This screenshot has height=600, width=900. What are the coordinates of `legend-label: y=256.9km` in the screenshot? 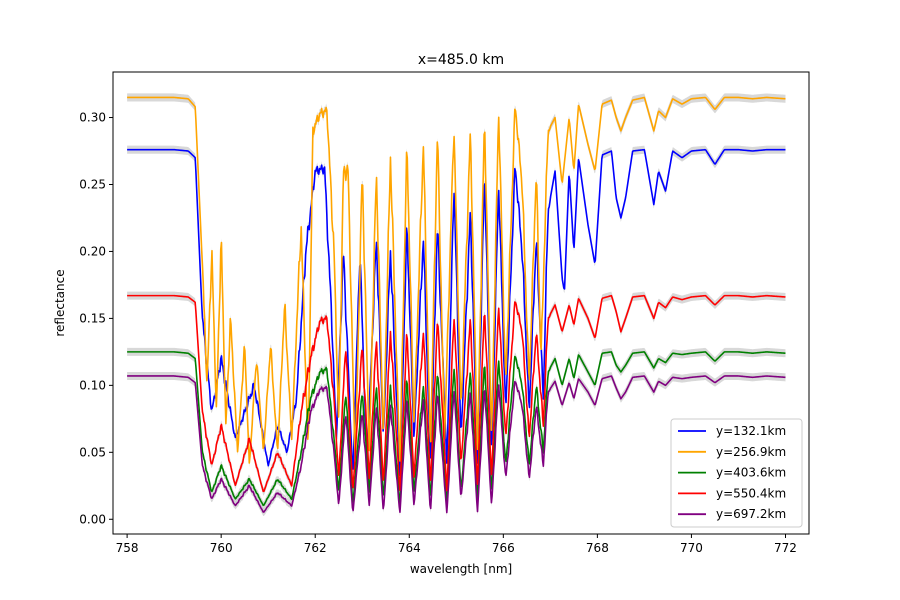 It's located at (751, 452).